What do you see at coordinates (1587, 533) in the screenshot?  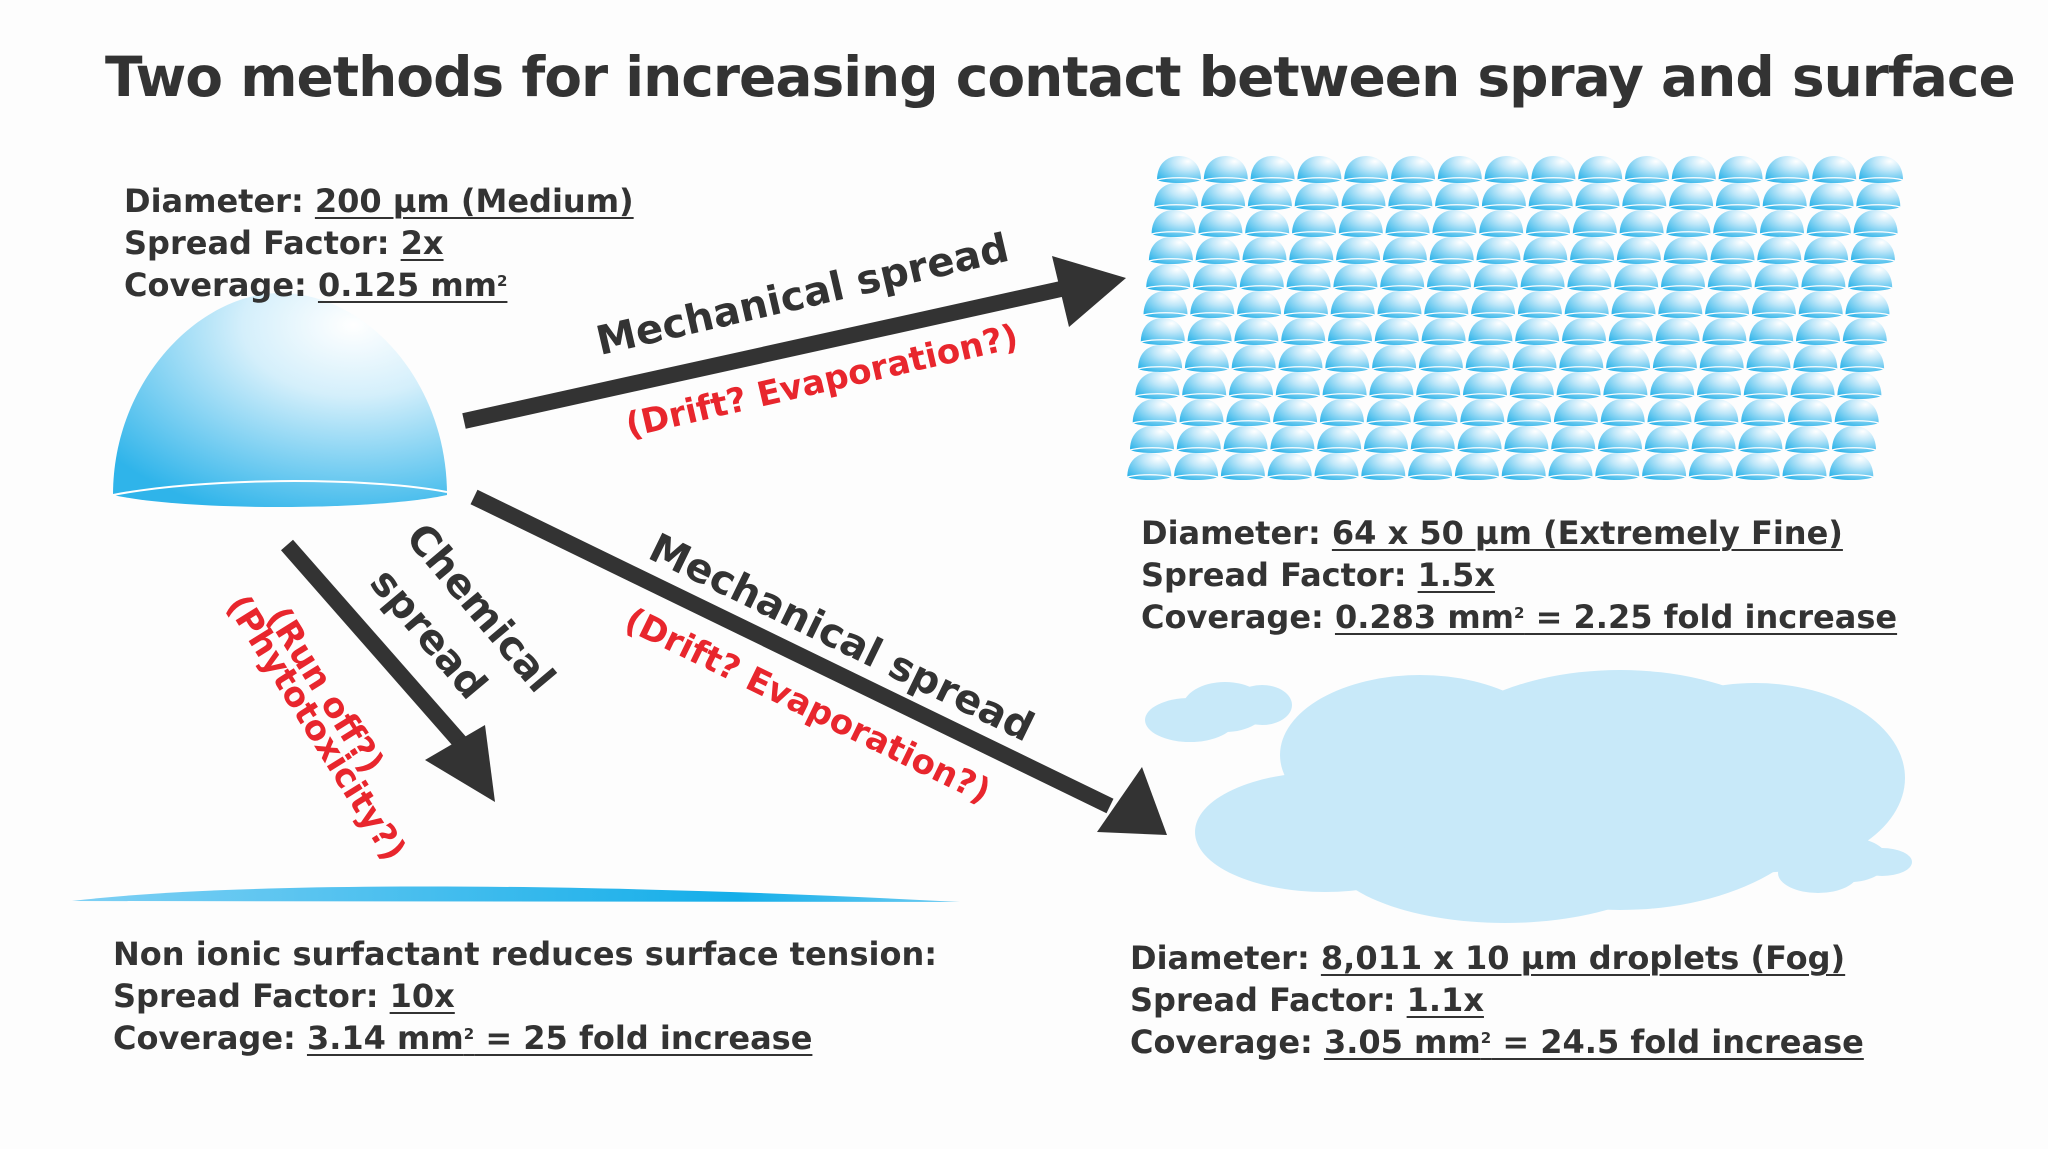 I see `diameter-value: 64 x 50 µm (Extremely Fine)` at bounding box center [1587, 533].